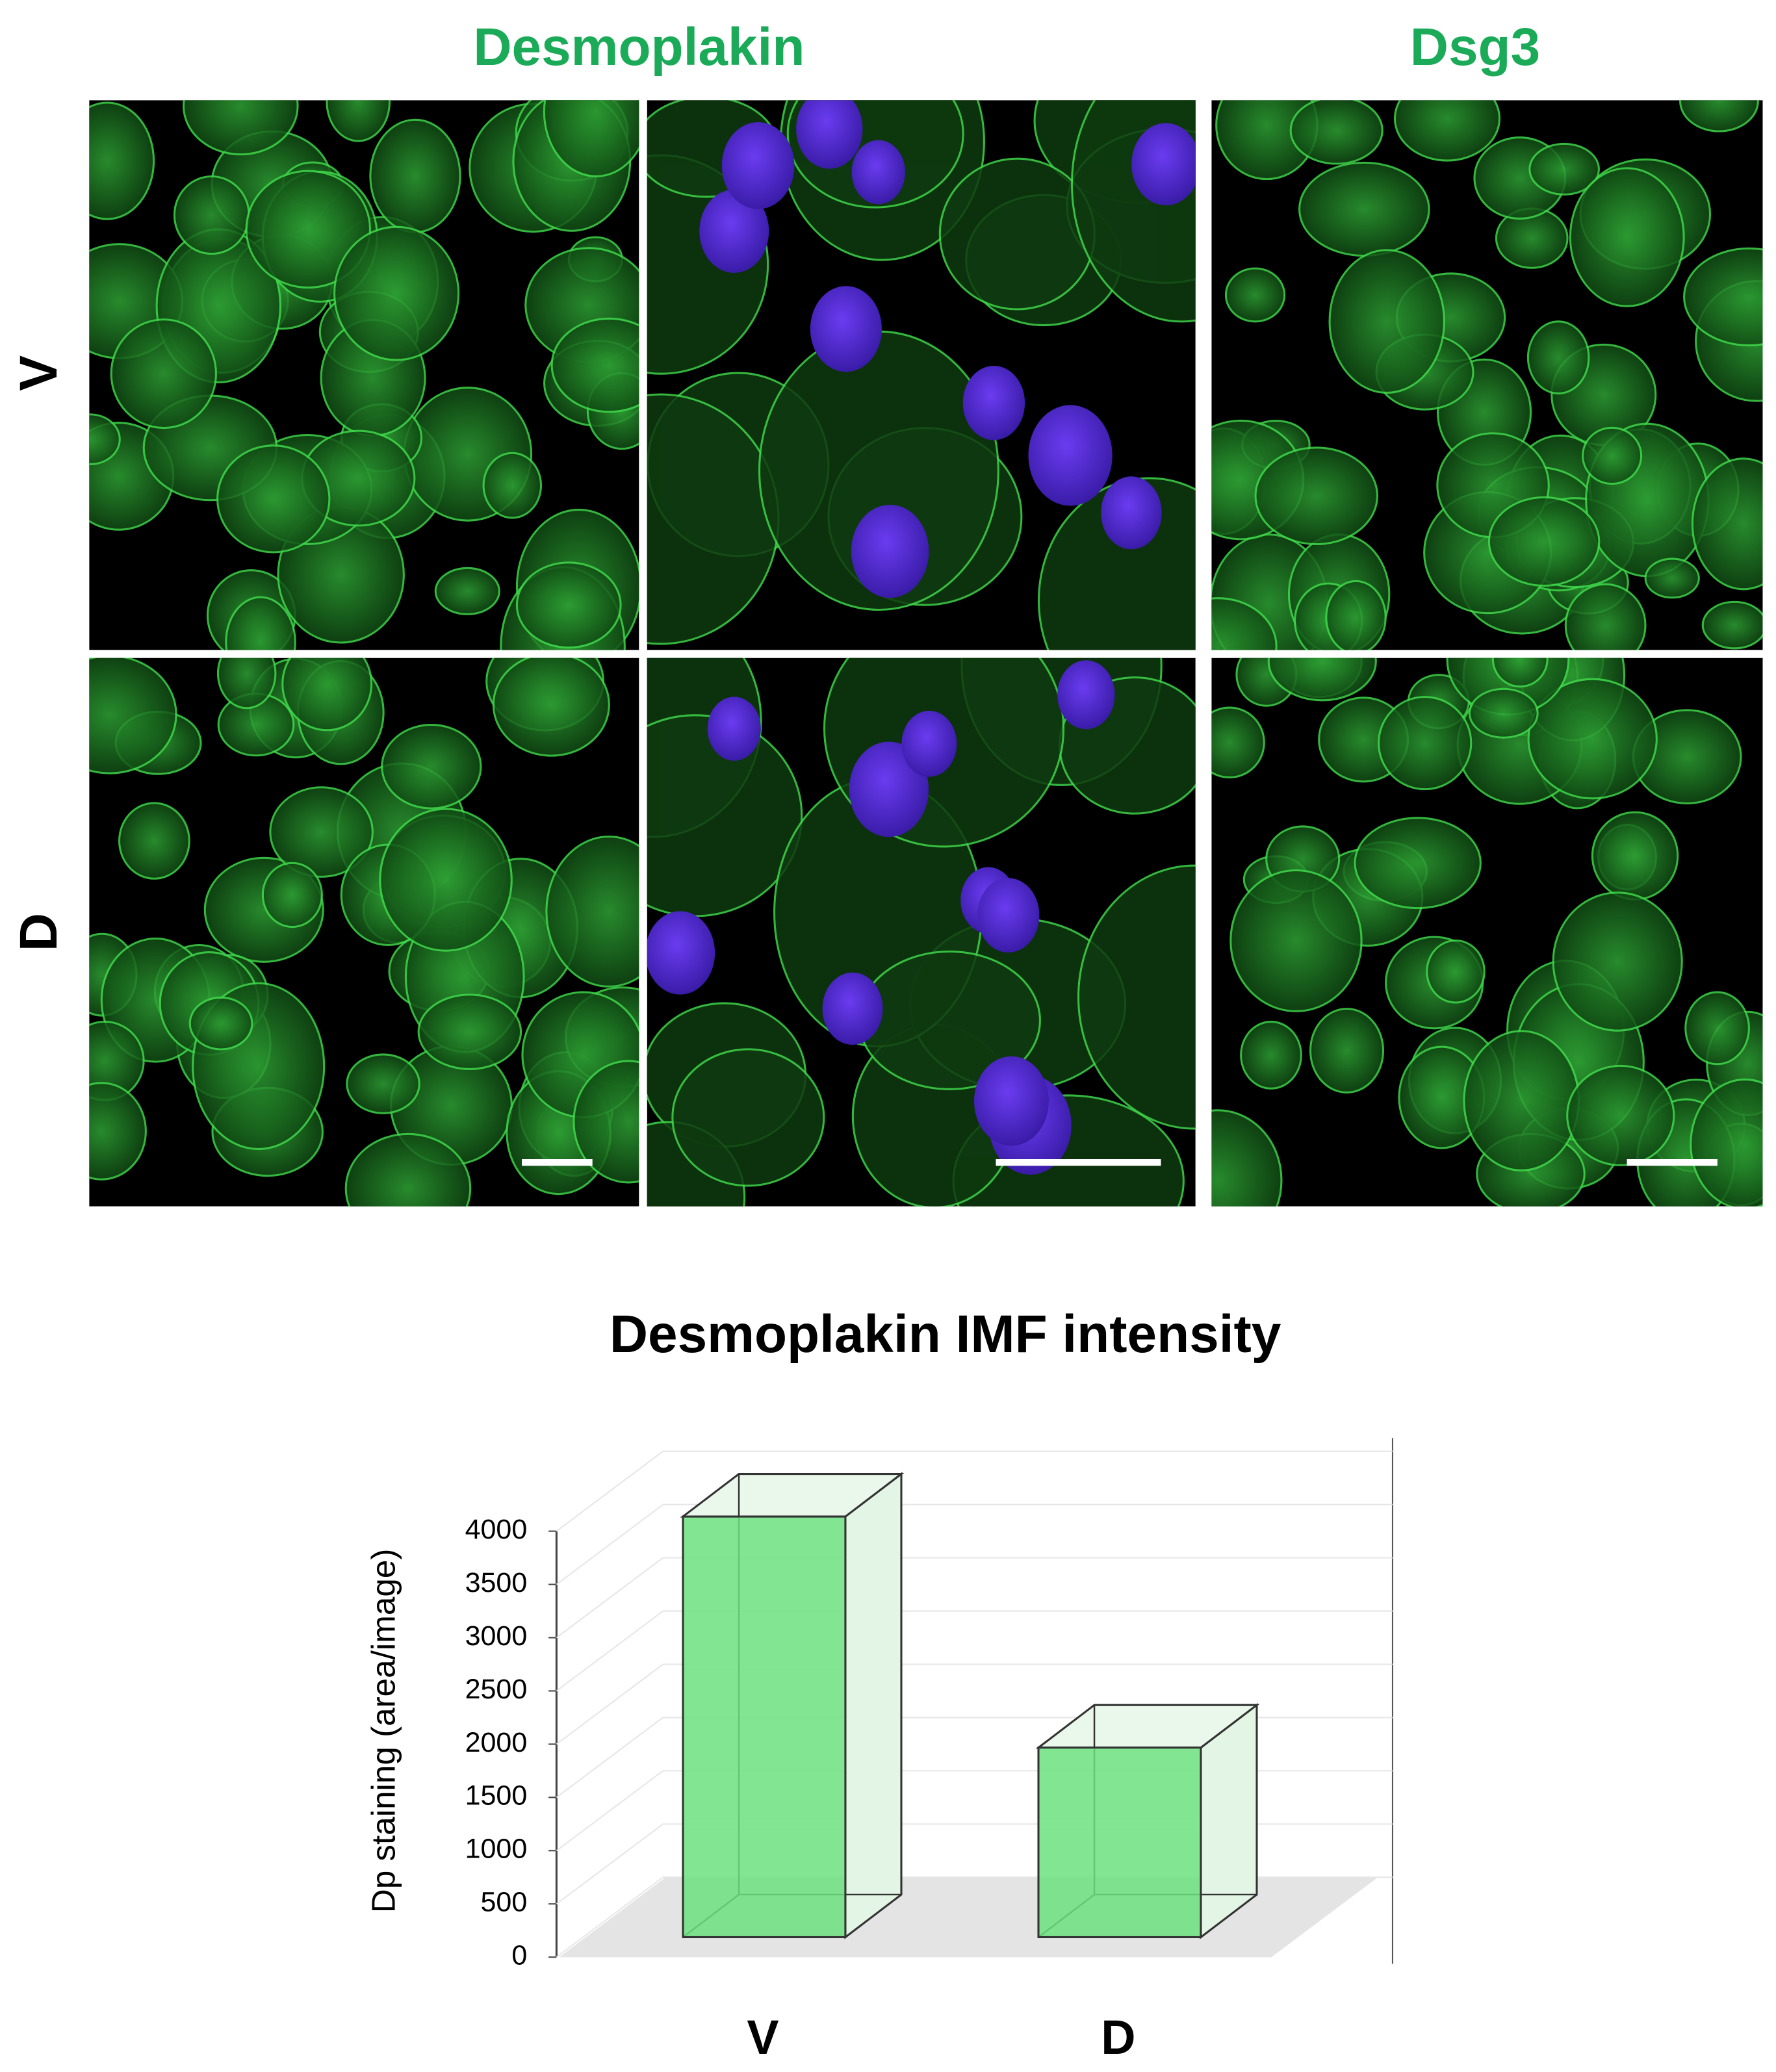  What do you see at coordinates (497, 1795) in the screenshot?
I see `y-tick-label: 1500` at bounding box center [497, 1795].